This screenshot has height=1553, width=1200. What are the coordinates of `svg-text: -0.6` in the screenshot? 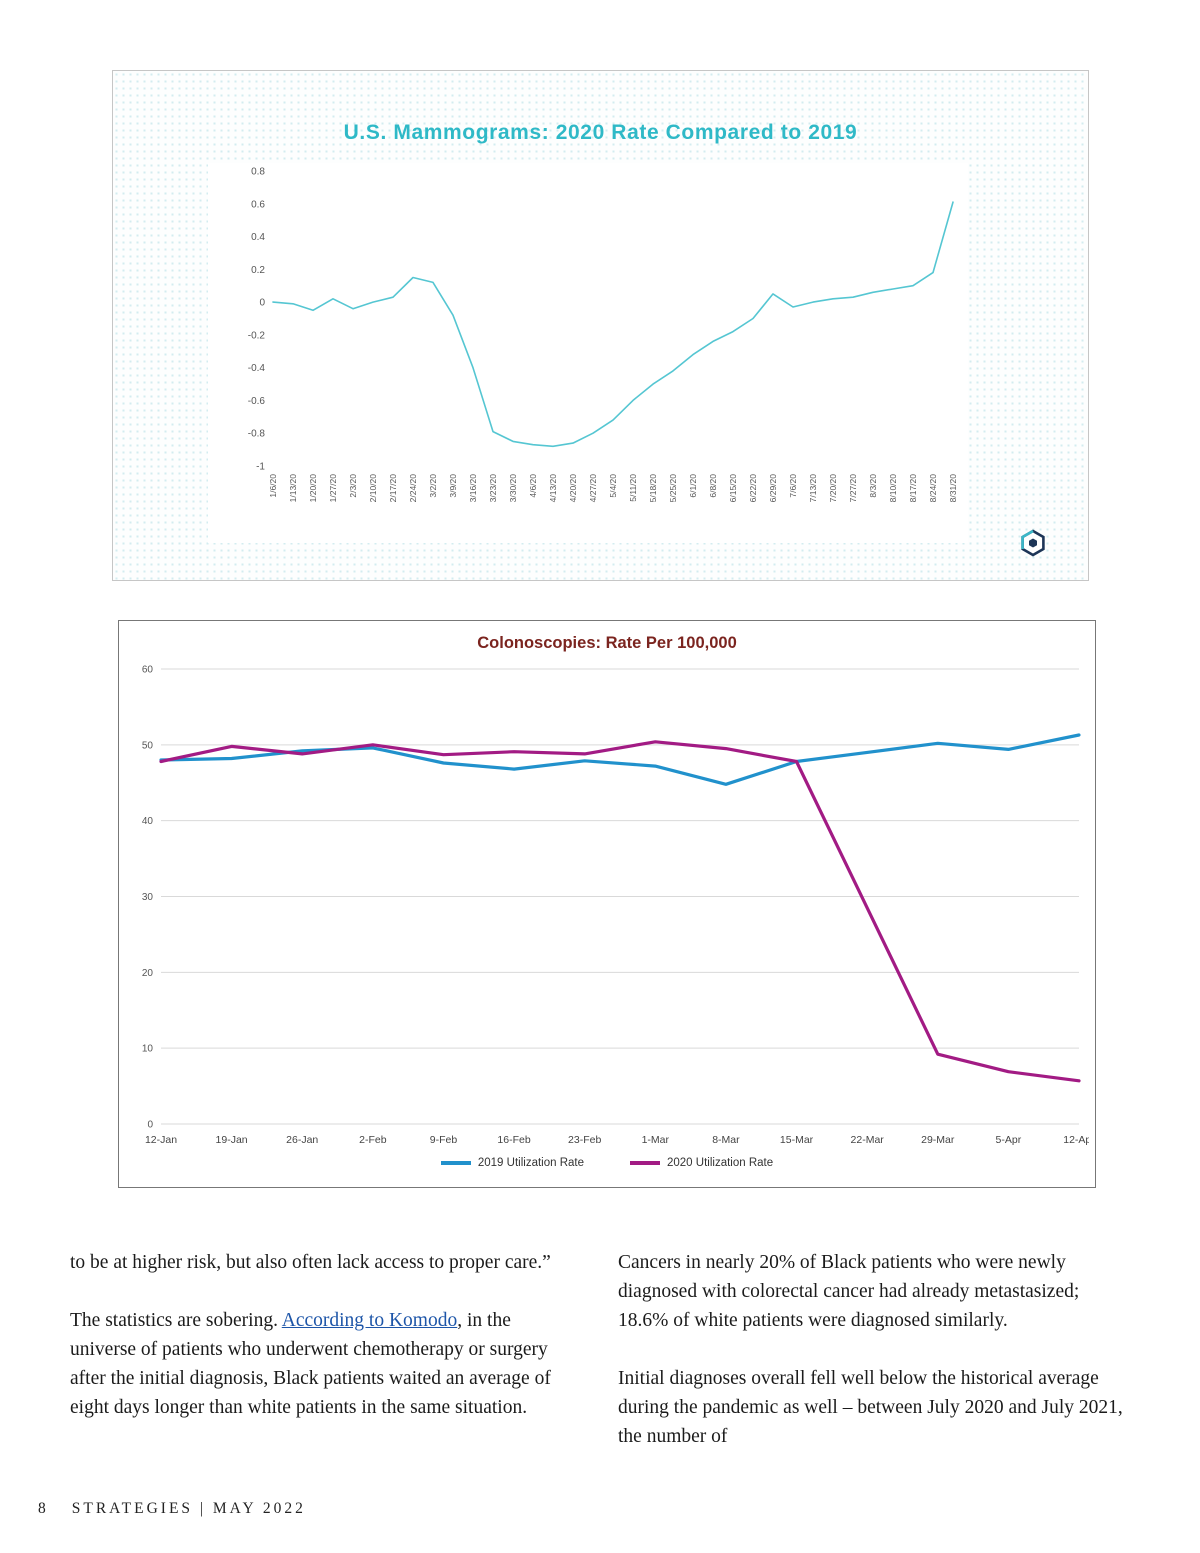 It's located at (257, 401).